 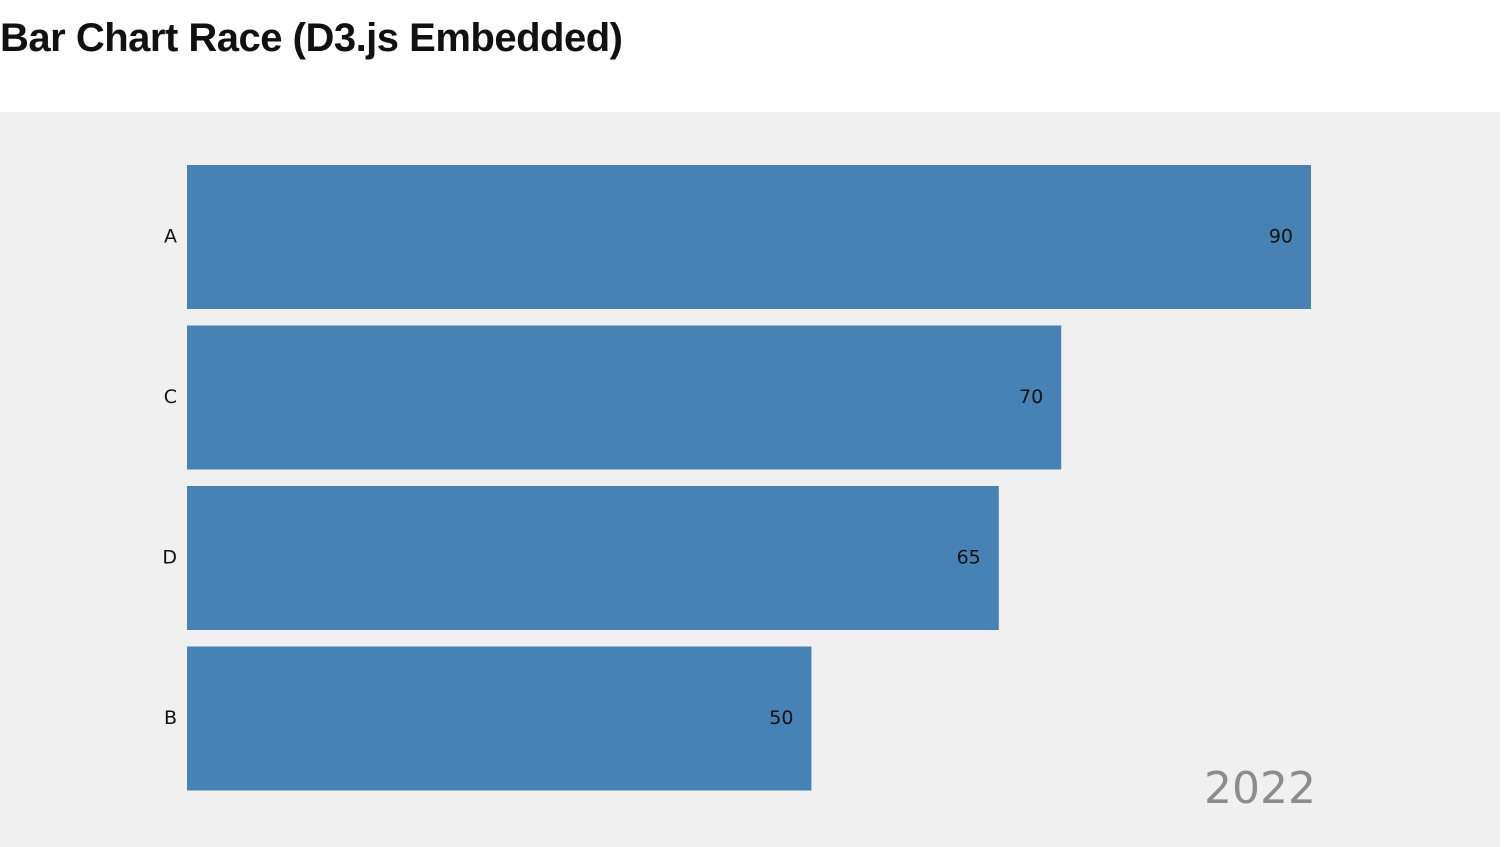 What do you see at coordinates (170, 397) in the screenshot?
I see `category-label: C` at bounding box center [170, 397].